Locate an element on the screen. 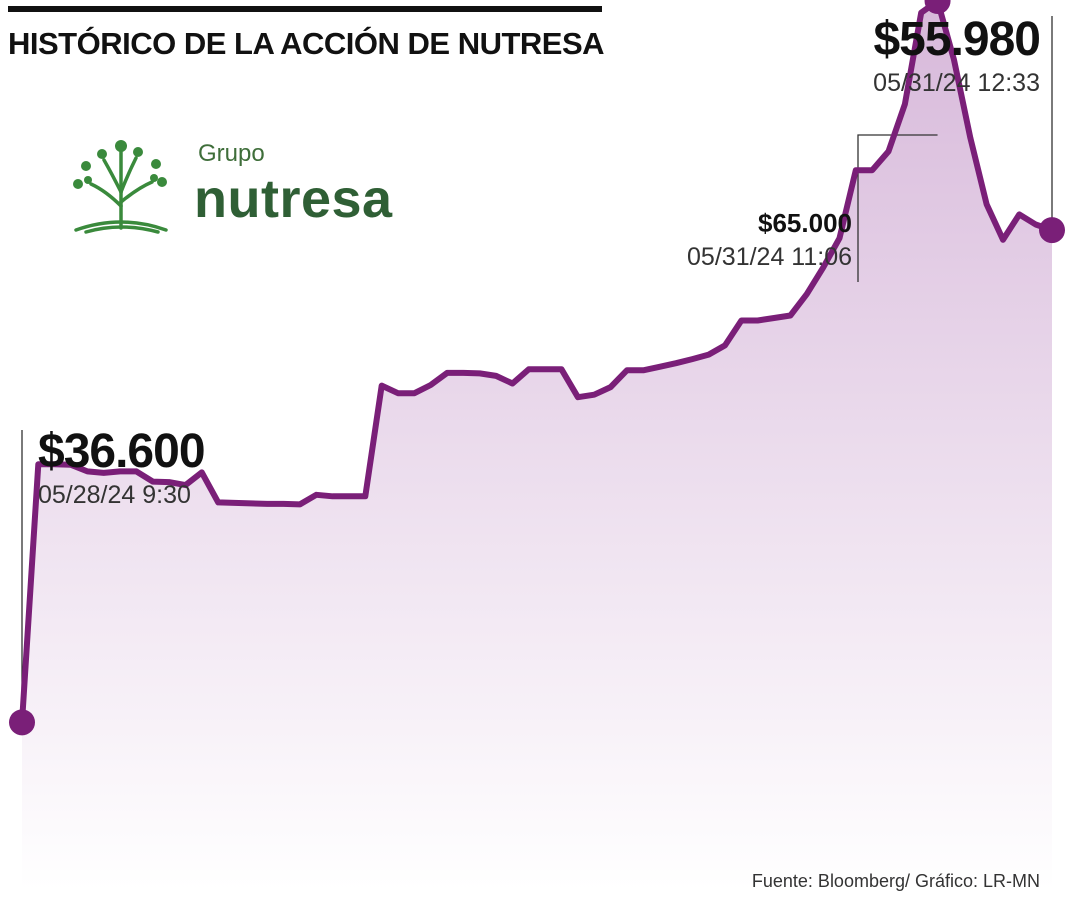 Image resolution: width=1080 pixels, height=900 pixels. logo-brand-text: nutresa is located at coordinates (293, 199).